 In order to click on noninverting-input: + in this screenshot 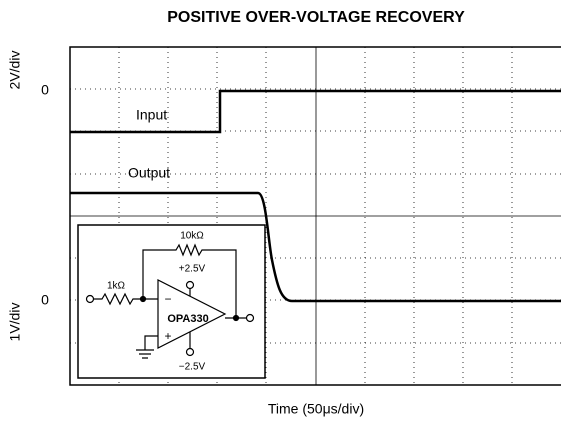, I will do `click(167, 336)`.